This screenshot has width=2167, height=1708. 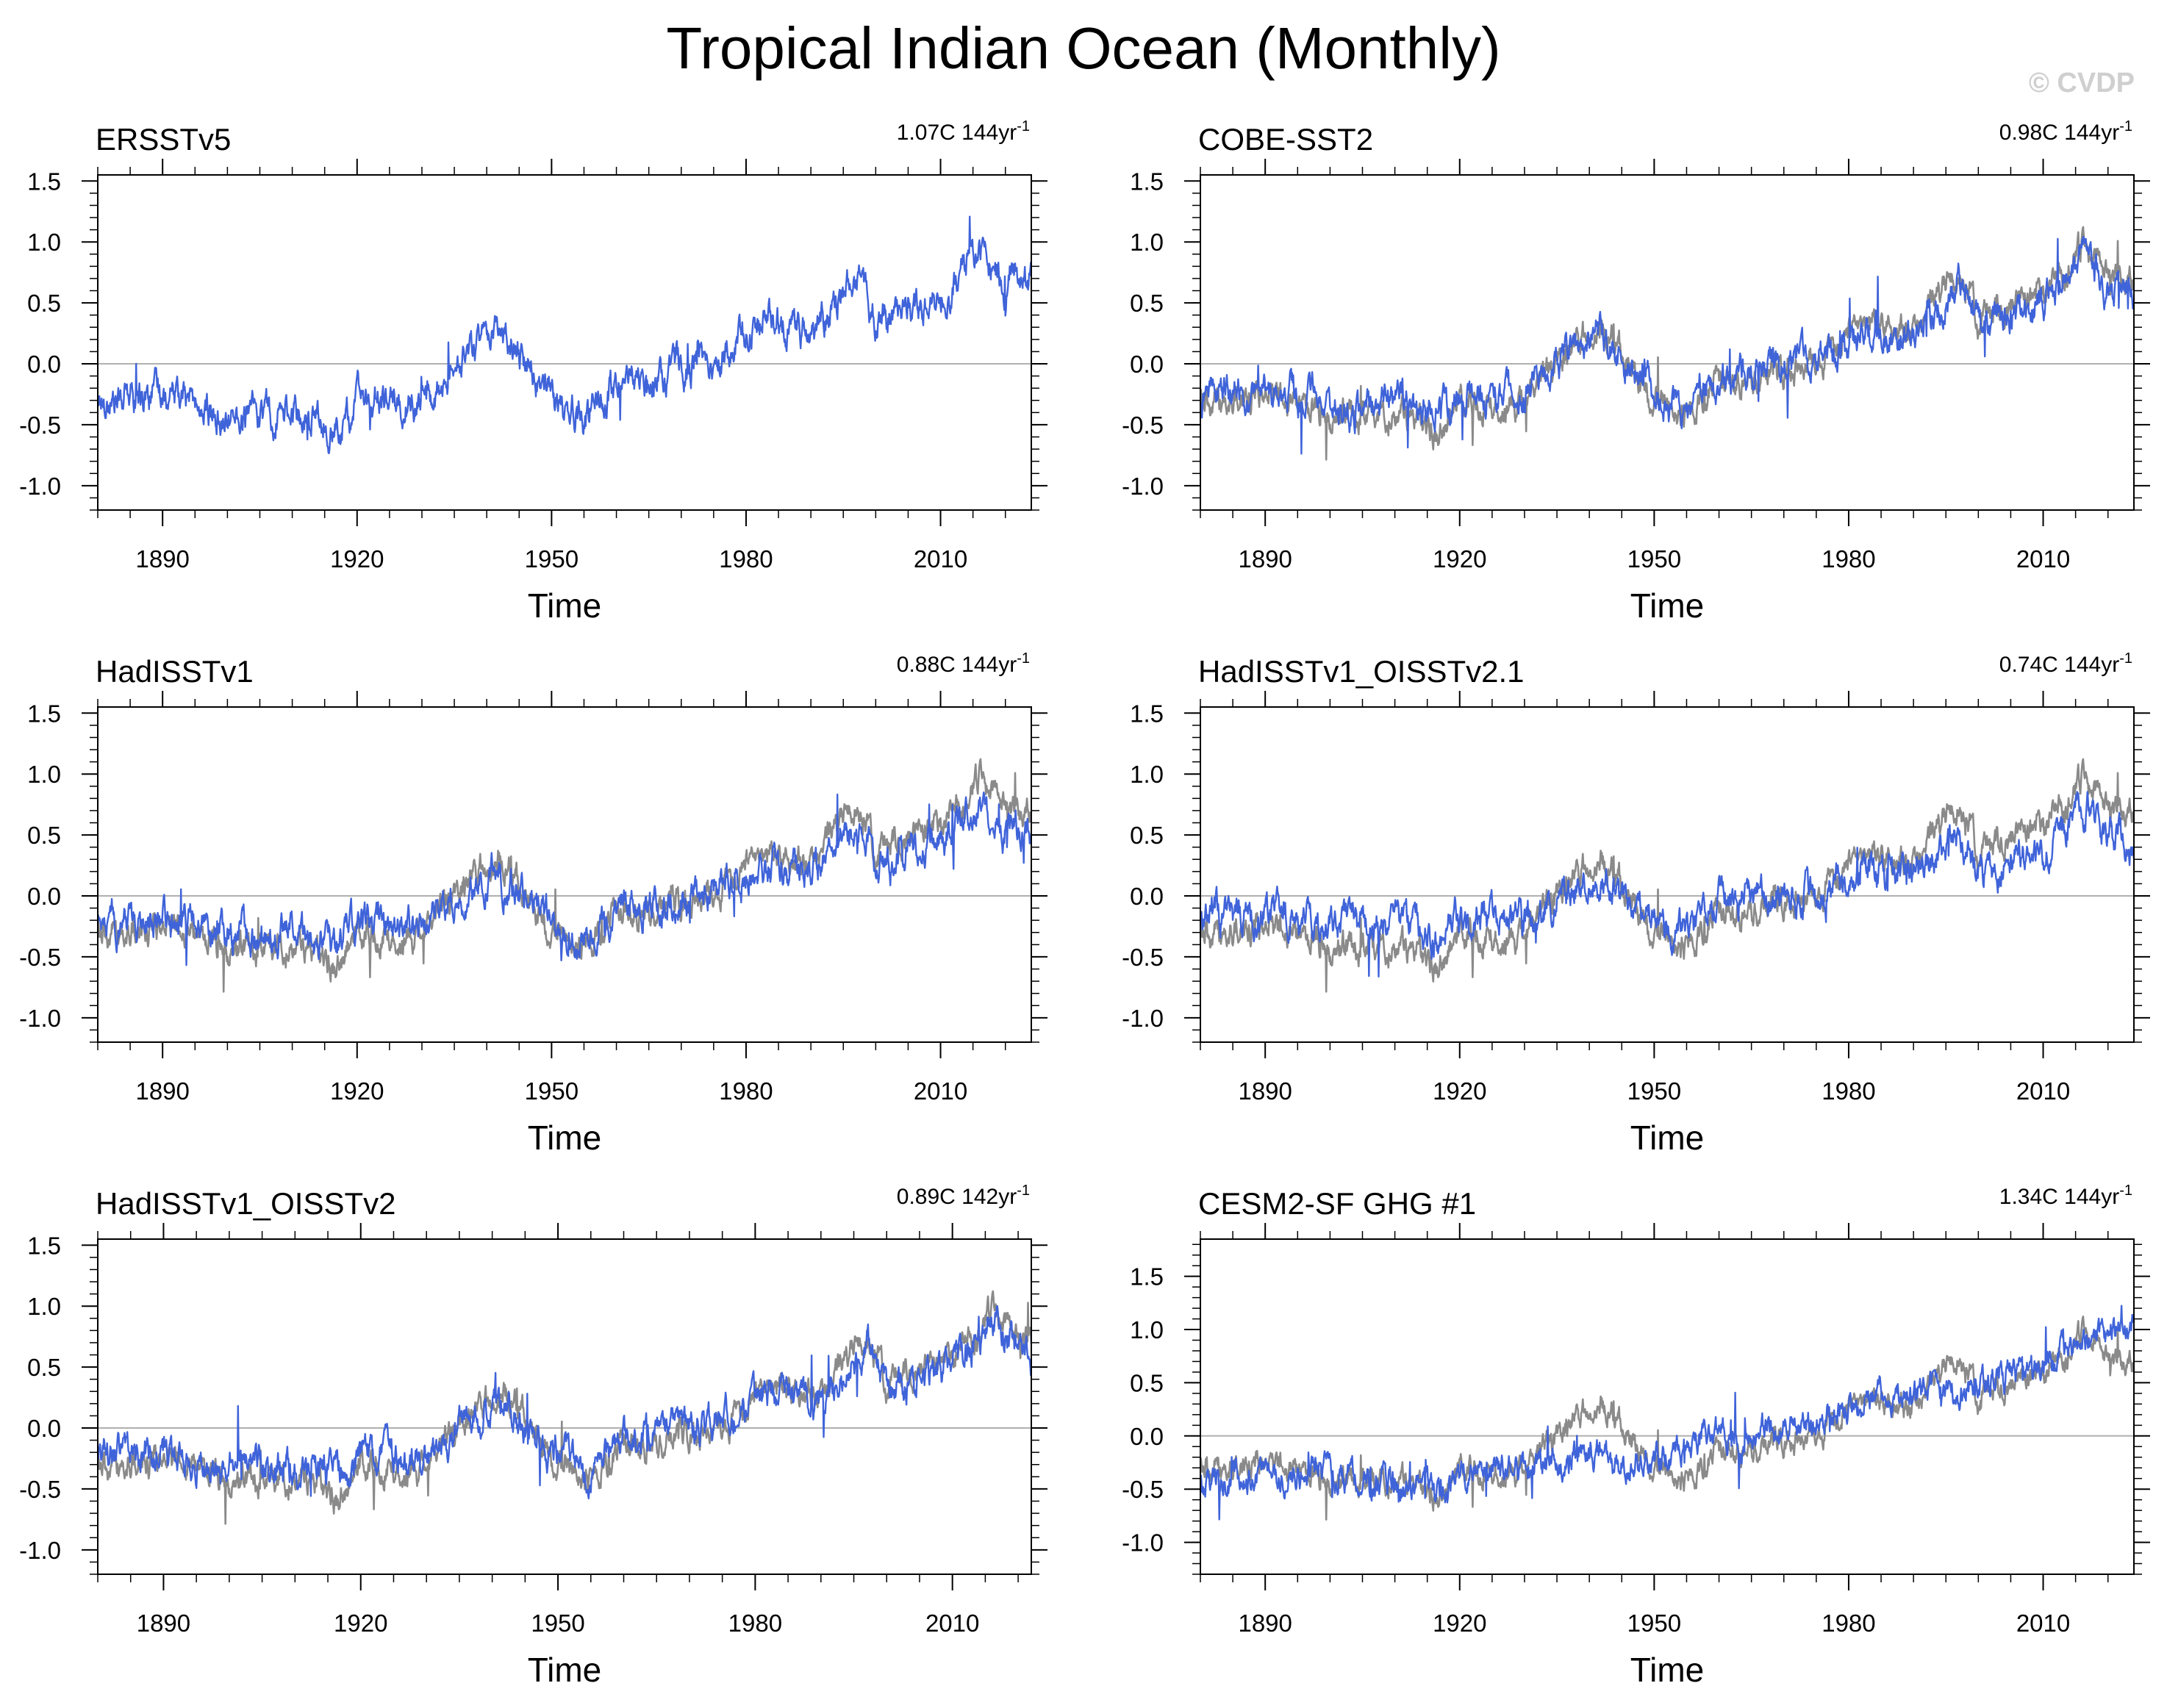 What do you see at coordinates (1083, 48) in the screenshot?
I see `figure-title: Tropical Indian Ocean (Monthly)` at bounding box center [1083, 48].